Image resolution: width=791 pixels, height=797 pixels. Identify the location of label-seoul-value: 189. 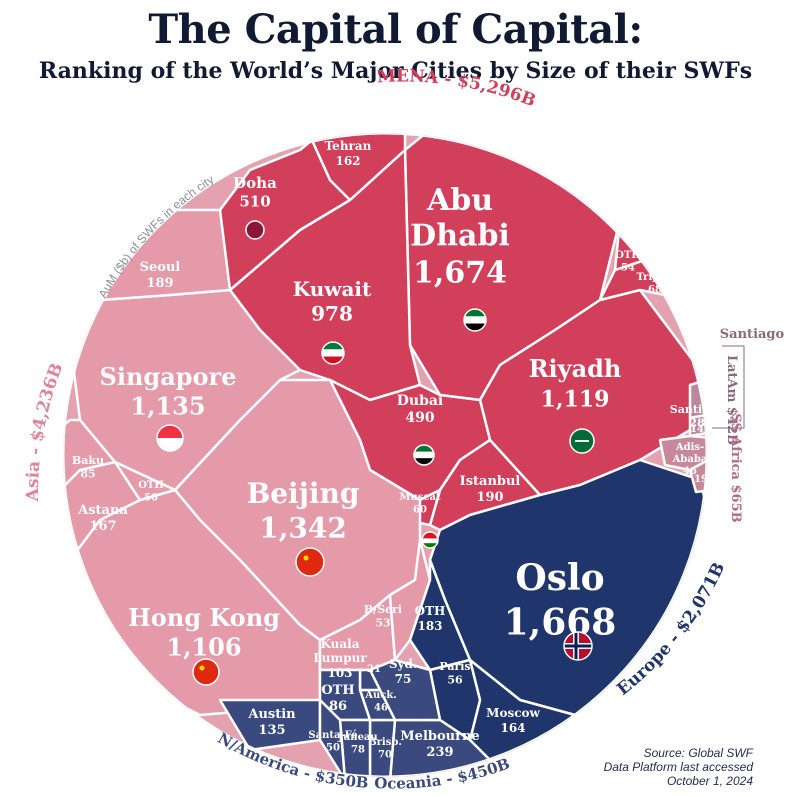
(159, 283).